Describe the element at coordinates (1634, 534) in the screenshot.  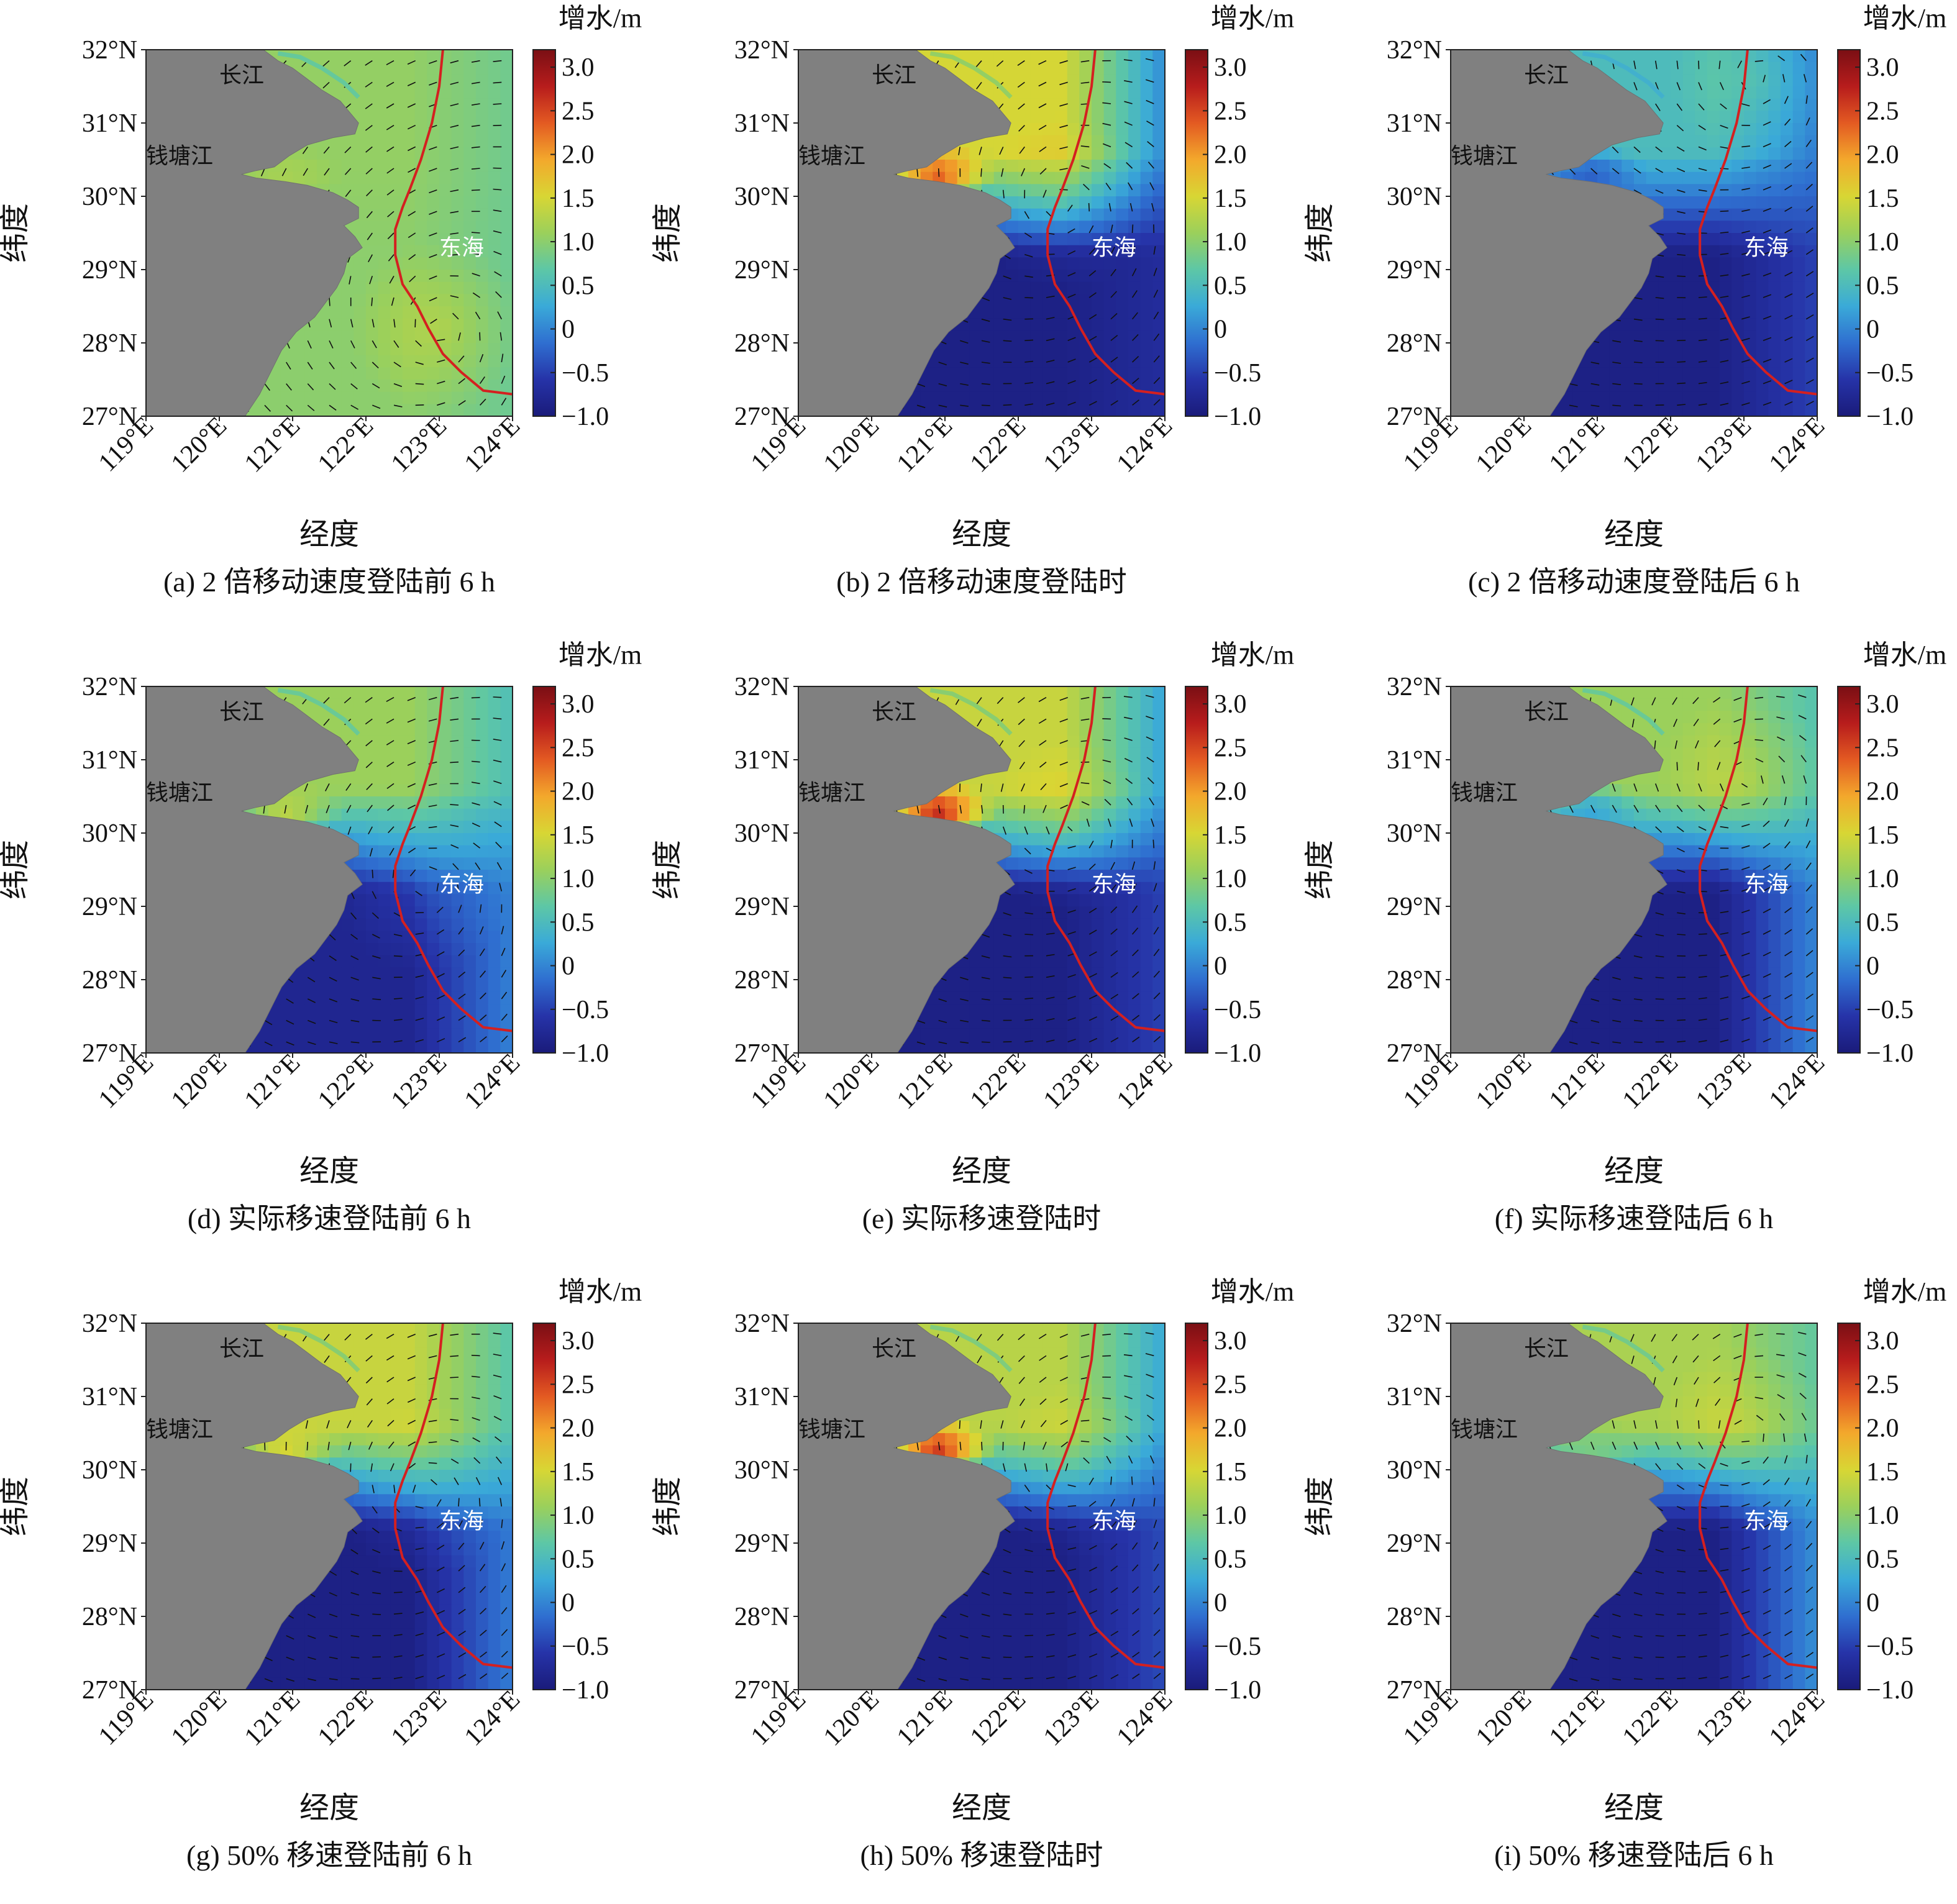
I see `x-axis-label: 经度` at that location.